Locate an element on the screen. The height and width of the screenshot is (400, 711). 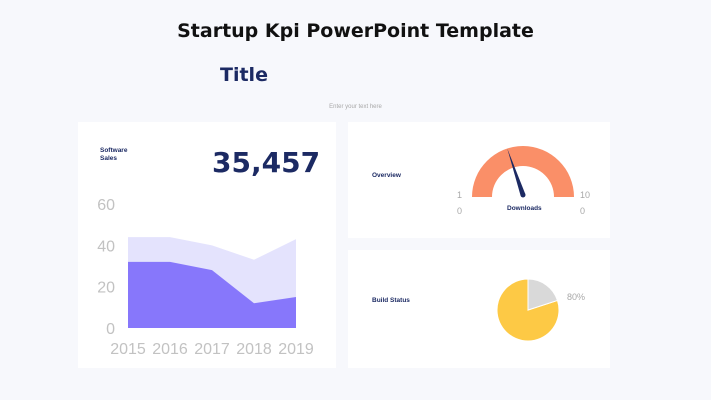
y-tick-label: 0 is located at coordinates (110, 329).